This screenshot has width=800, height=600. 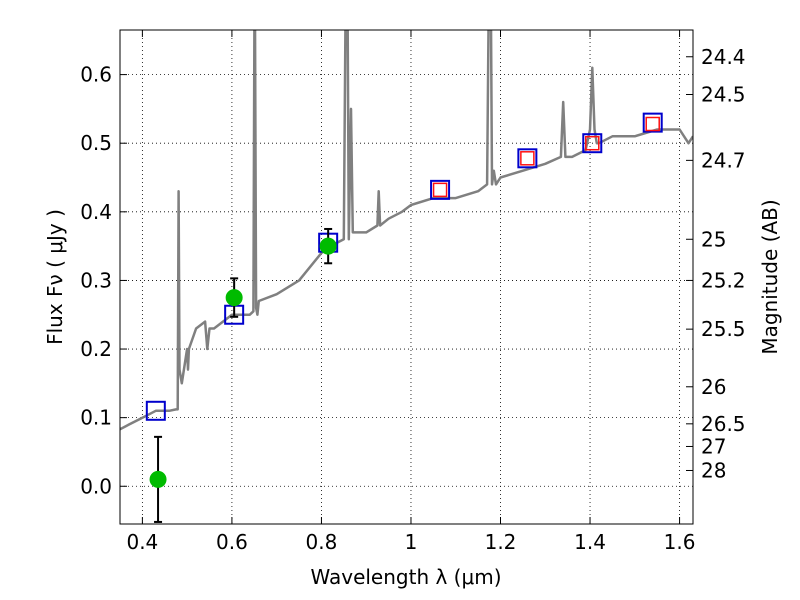 I want to click on mag-tick-label: 24.4, so click(x=723, y=57).